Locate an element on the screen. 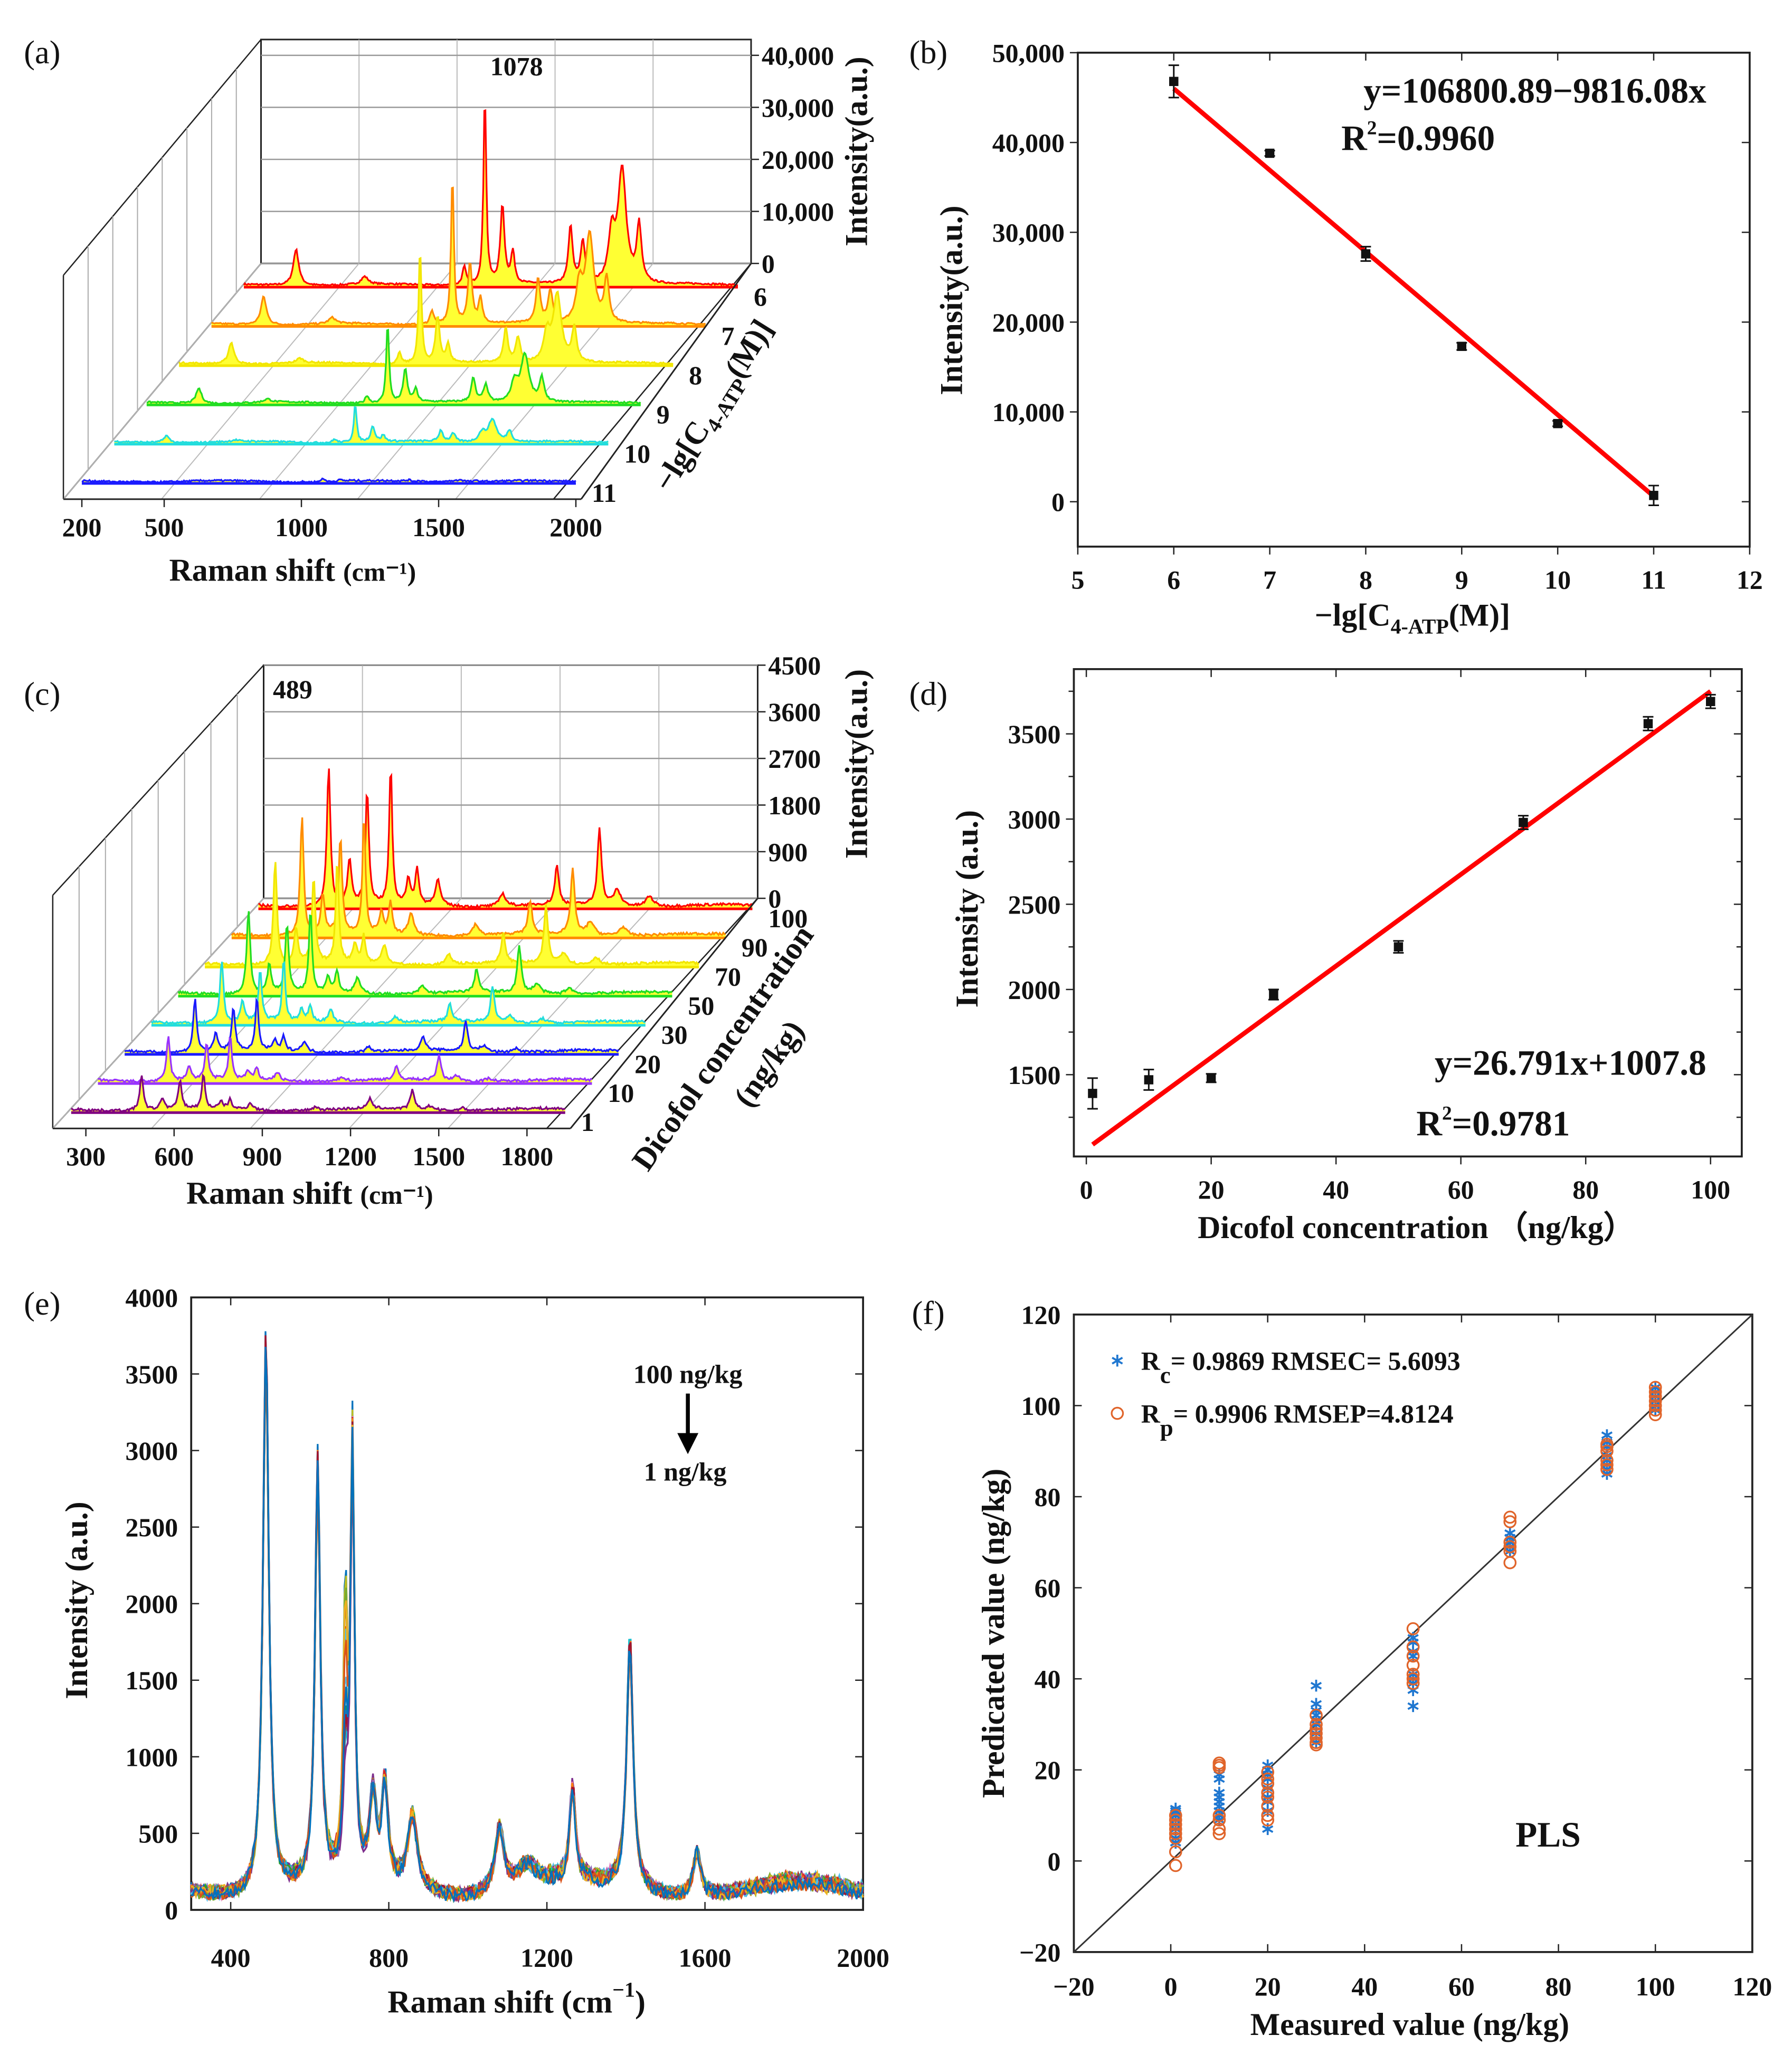  x-tick-label: 900 is located at coordinates (262, 1156).